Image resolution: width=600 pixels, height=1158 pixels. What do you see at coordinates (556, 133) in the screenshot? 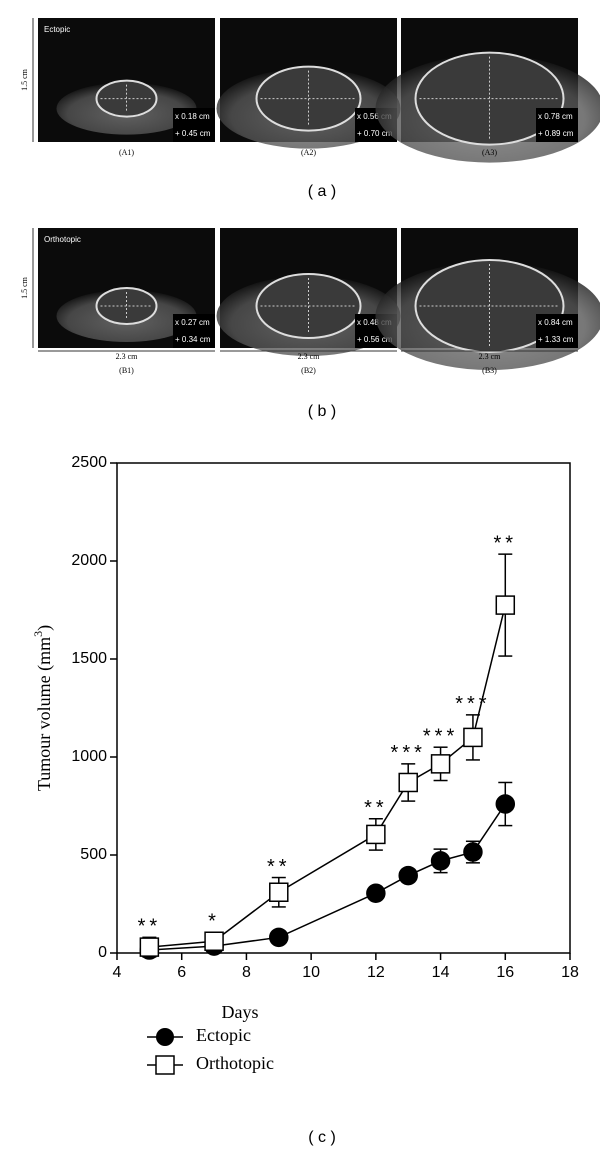
I see `plus-measure: + 0.89 cm` at bounding box center [556, 133].